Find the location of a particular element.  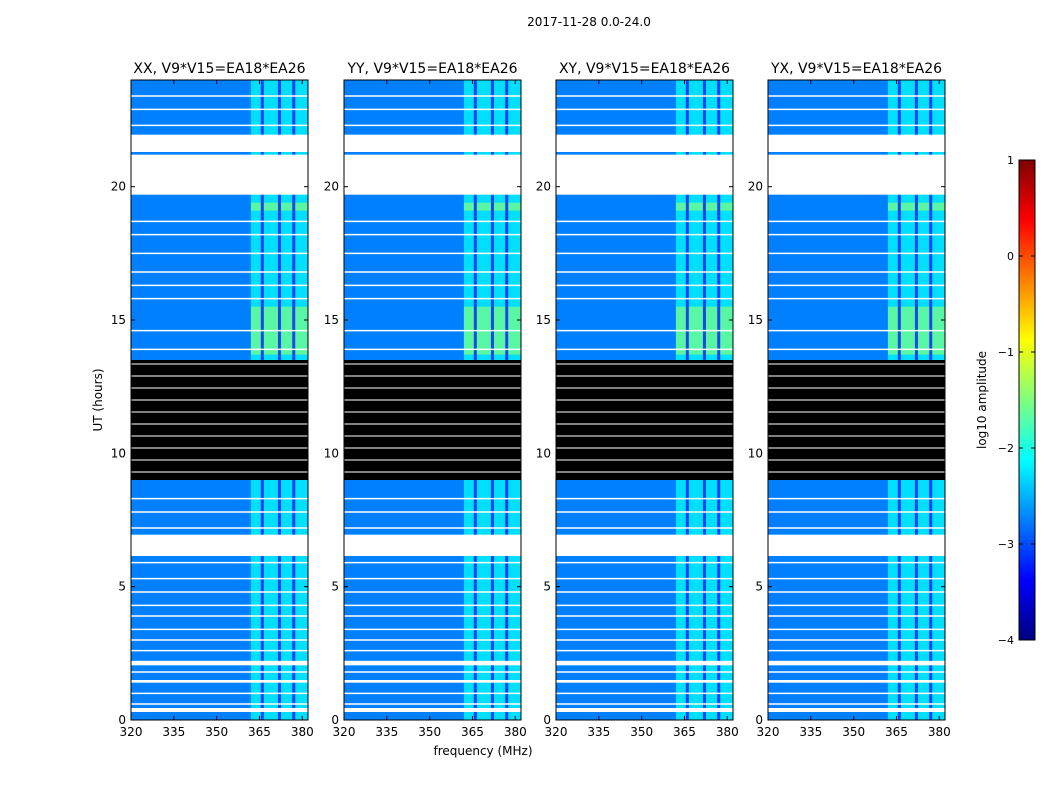

colorbar-tick-label: −1 is located at coordinates (1006, 352).